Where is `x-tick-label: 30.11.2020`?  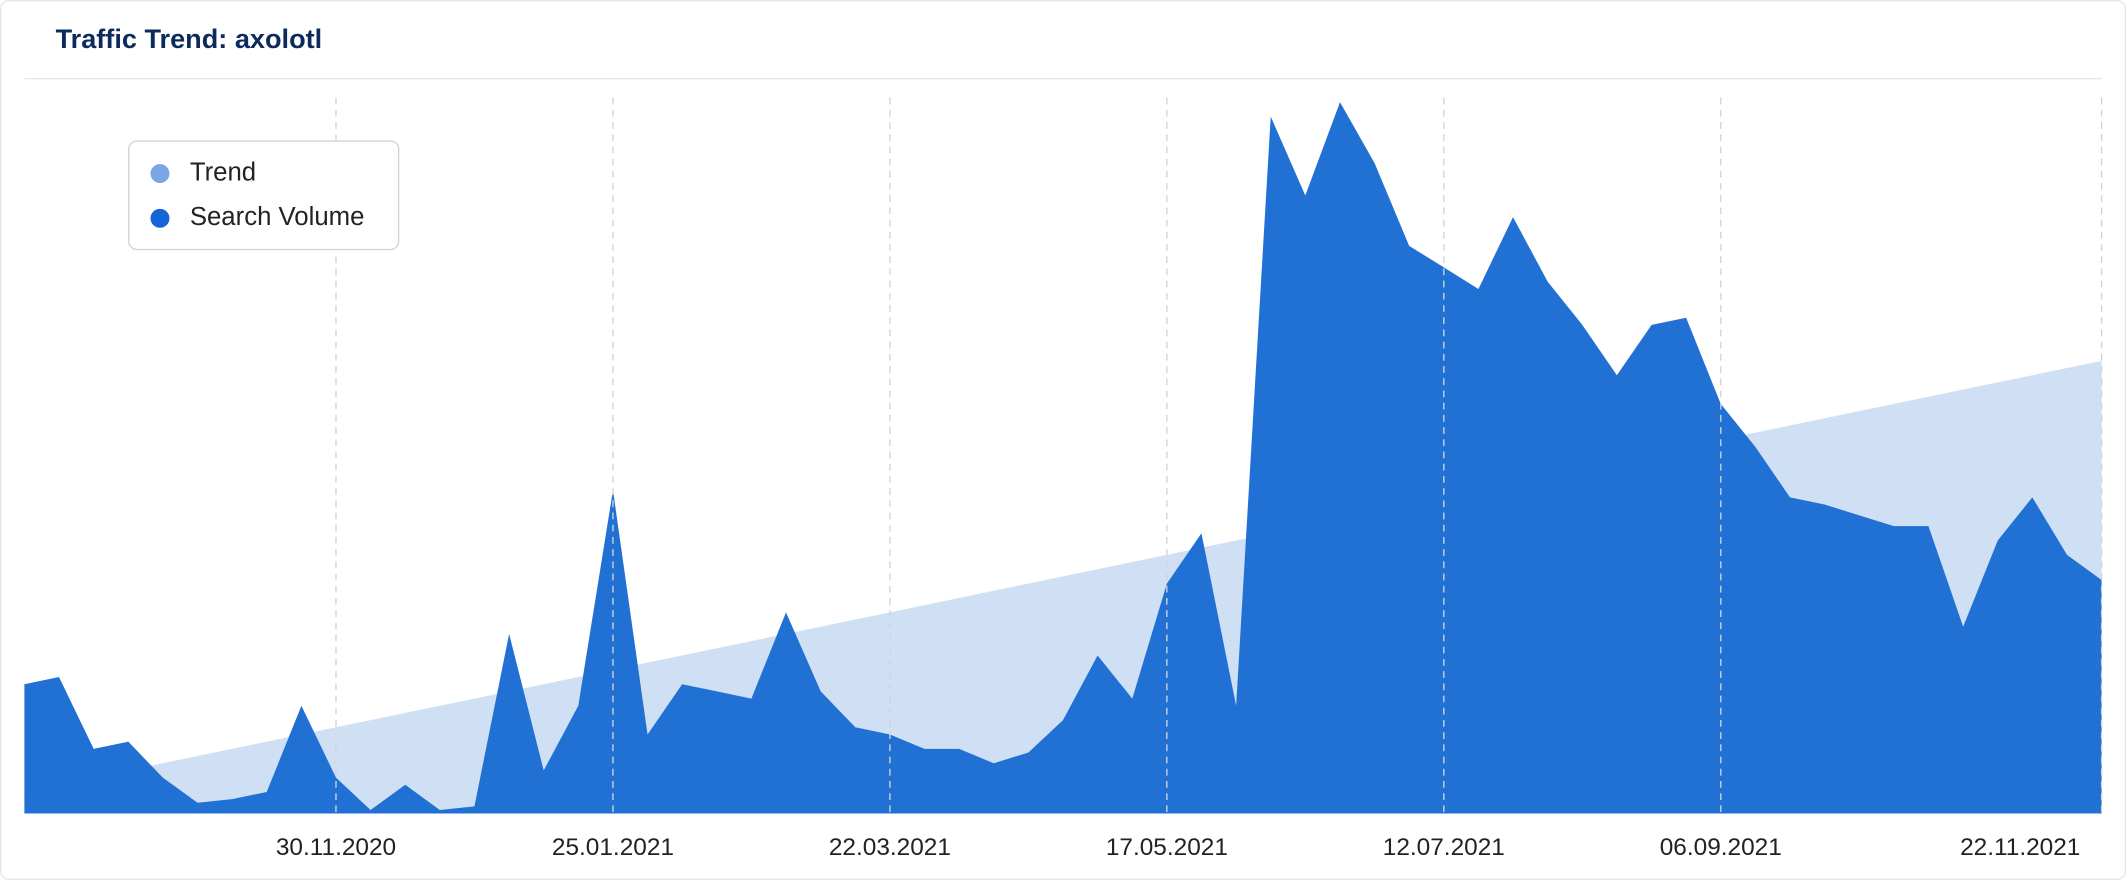
x-tick-label: 30.11.2020 is located at coordinates (336, 847).